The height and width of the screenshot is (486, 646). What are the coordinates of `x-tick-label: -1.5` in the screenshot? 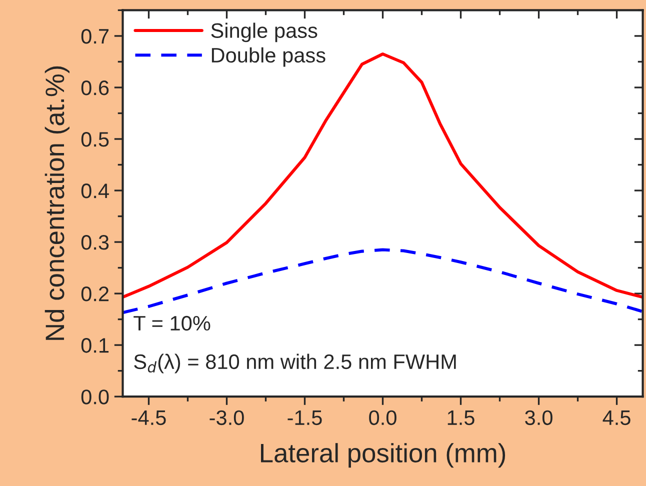 It's located at (305, 418).